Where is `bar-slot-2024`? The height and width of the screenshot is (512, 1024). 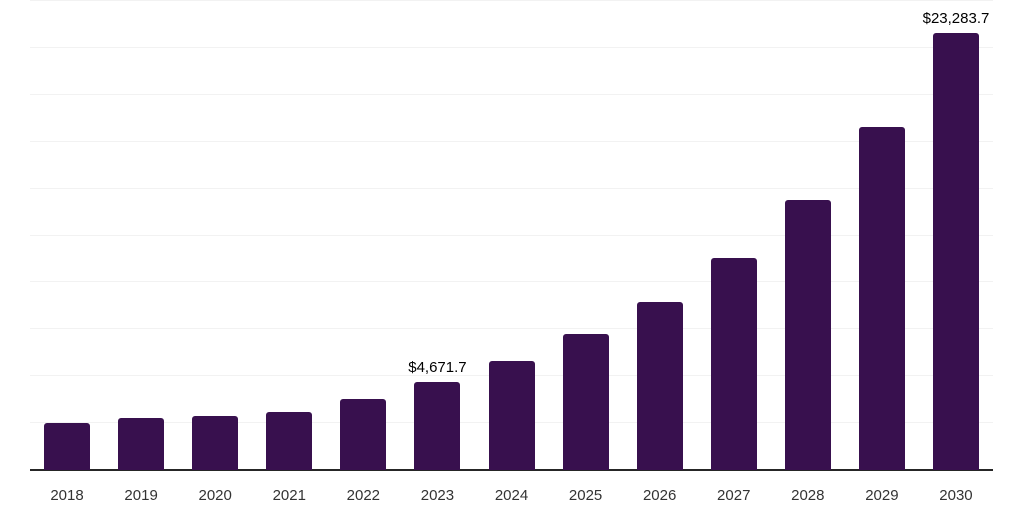 bar-slot-2024 is located at coordinates (511, 235).